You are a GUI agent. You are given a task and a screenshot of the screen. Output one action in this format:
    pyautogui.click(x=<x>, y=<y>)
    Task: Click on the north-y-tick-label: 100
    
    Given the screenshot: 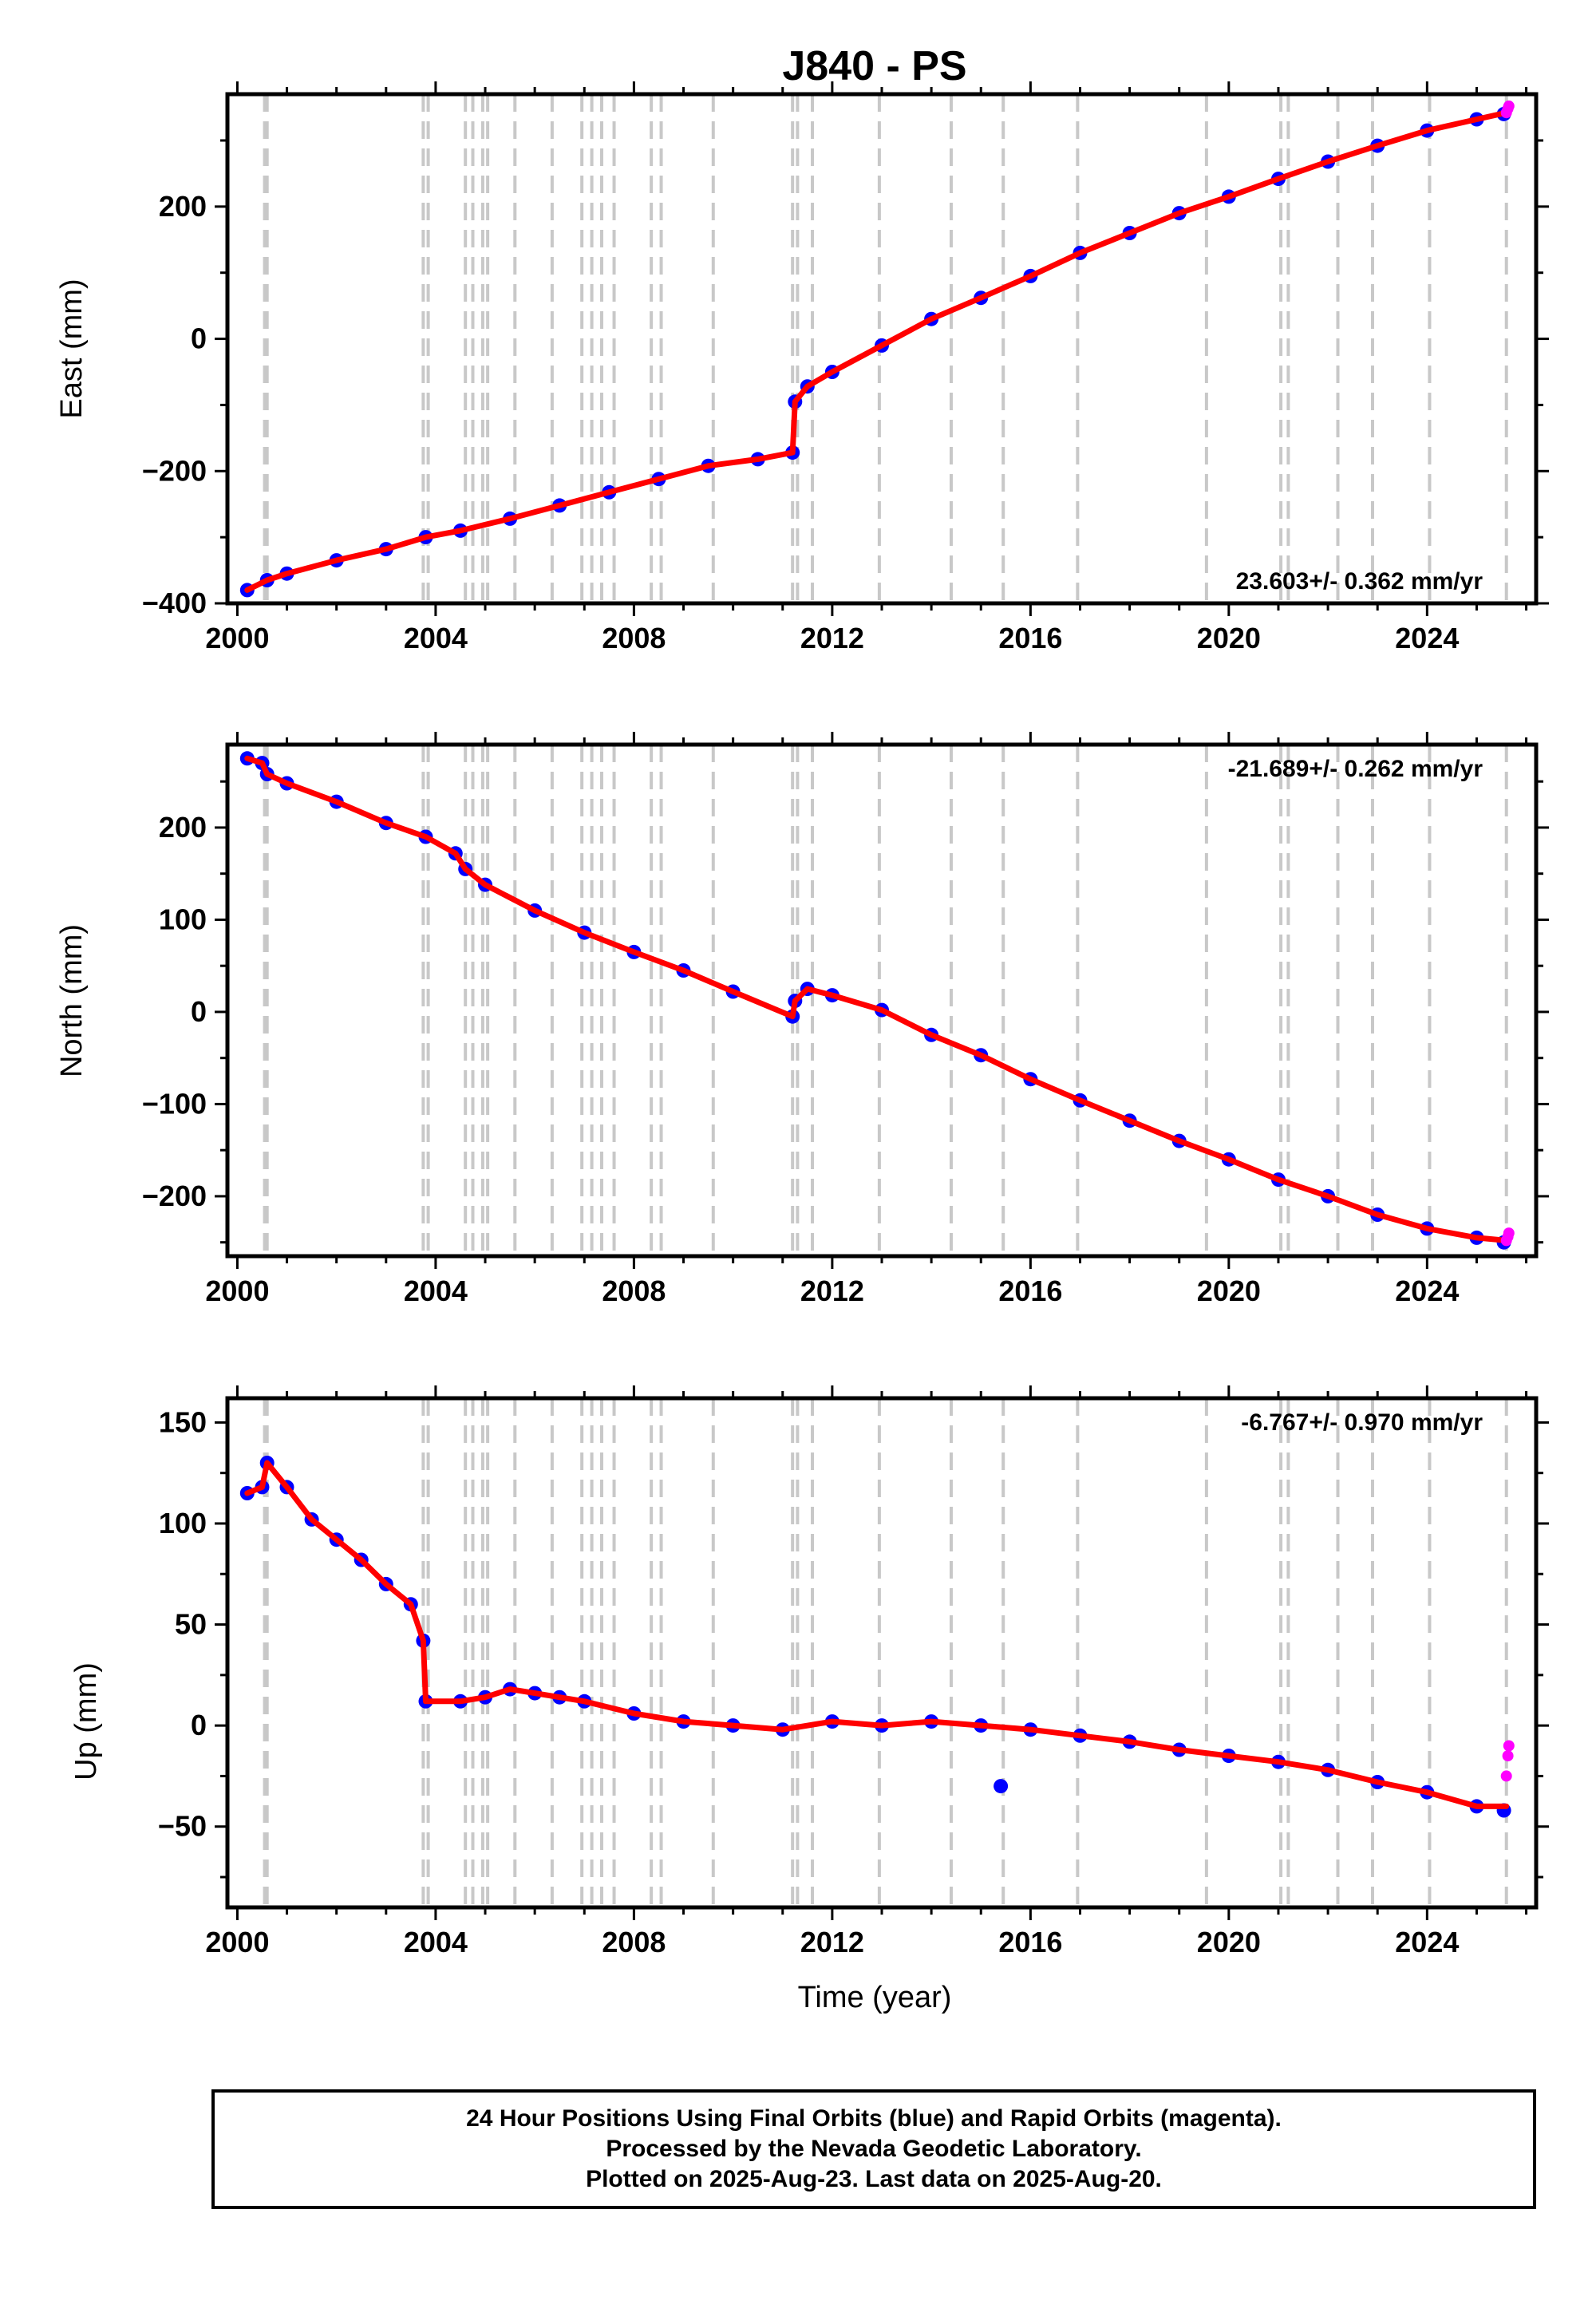 What is the action you would take?
    pyautogui.click(x=183, y=919)
    